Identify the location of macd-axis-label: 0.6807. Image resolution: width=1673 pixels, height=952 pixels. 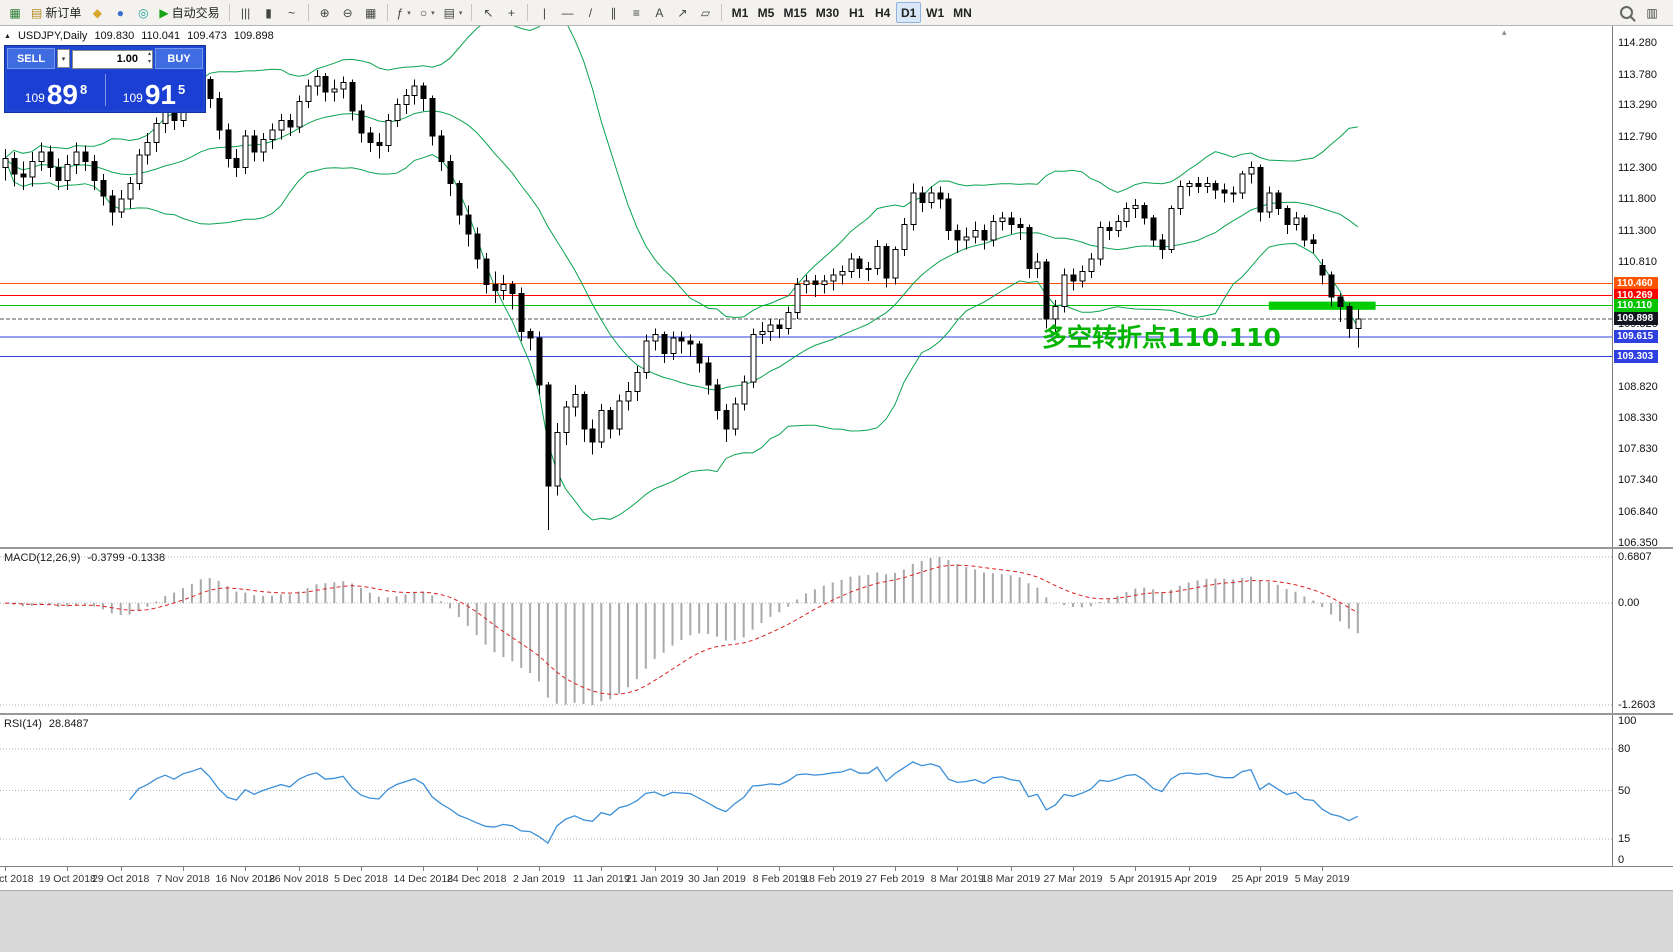
(1635, 557).